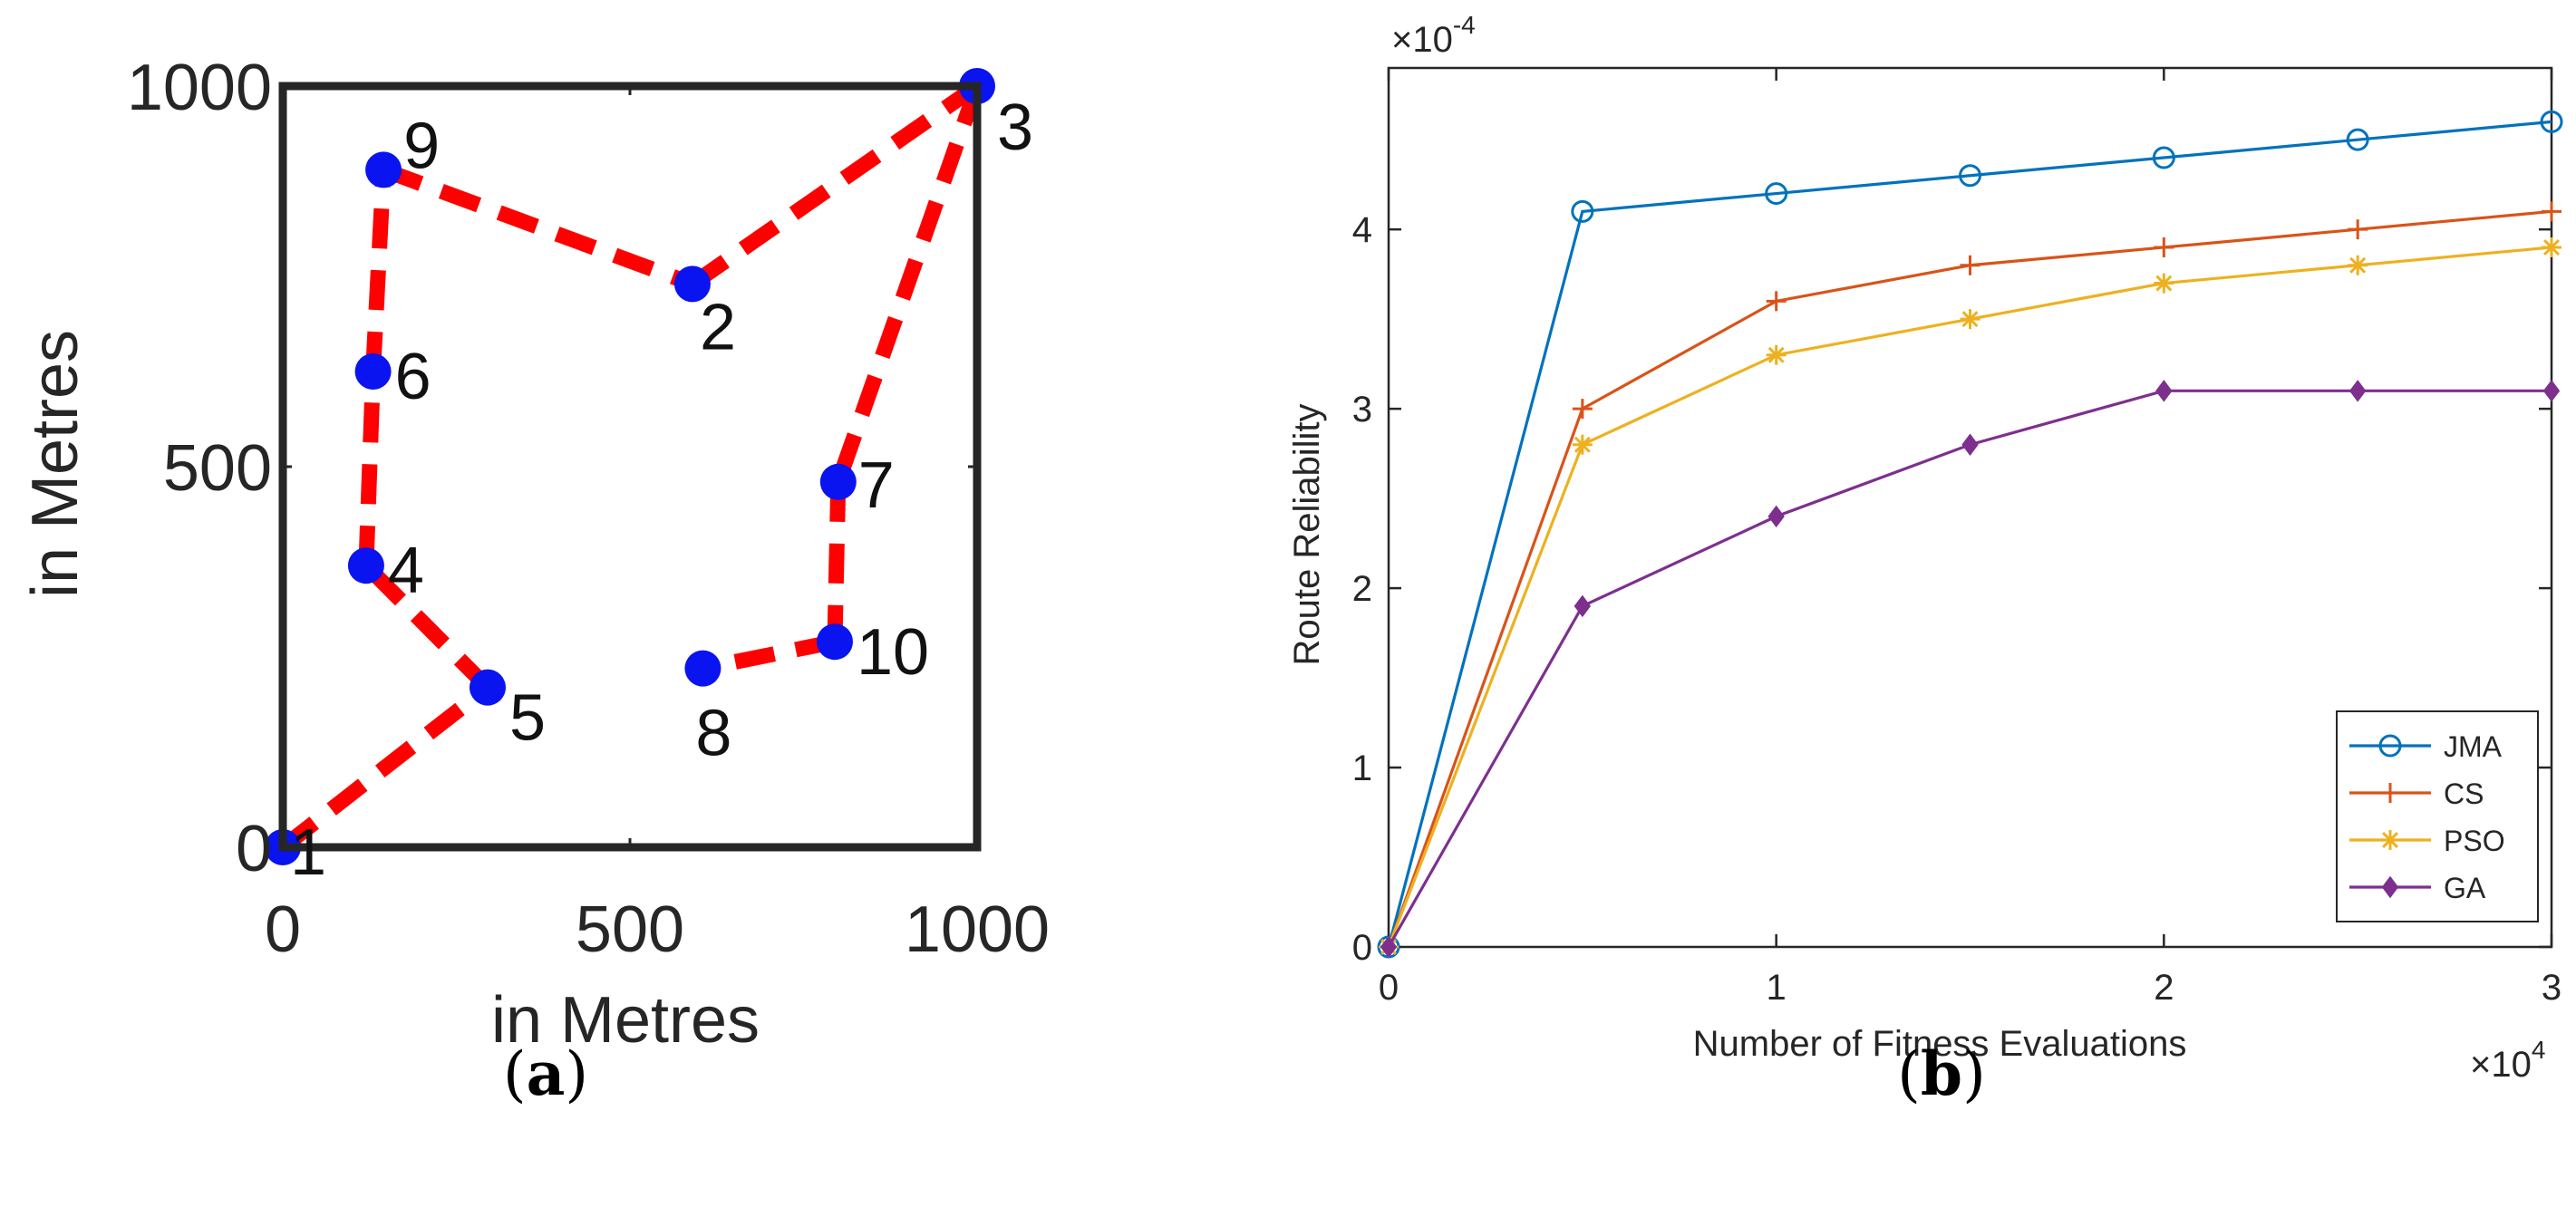 The image size is (2576, 1207). What do you see at coordinates (893, 653) in the screenshot?
I see `node-label-10: 10` at bounding box center [893, 653].